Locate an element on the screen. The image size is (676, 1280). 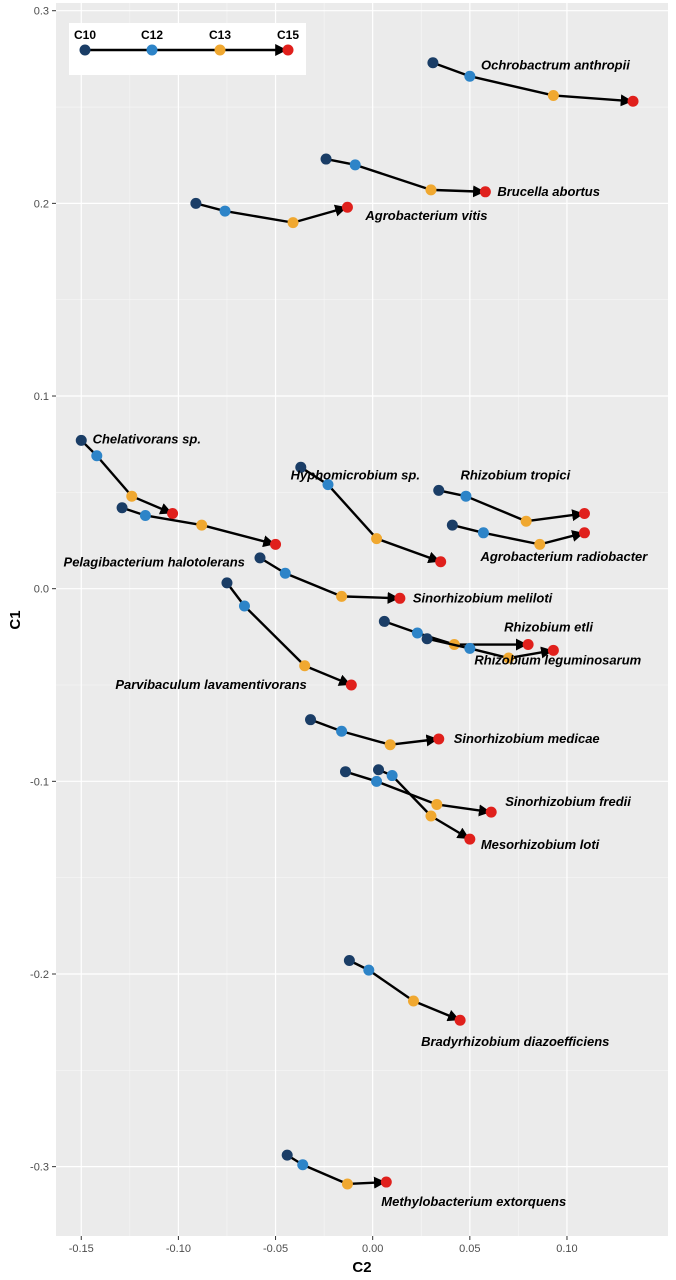
series-label: Methylobacterium extorquens is located at coordinates (473, 1201).